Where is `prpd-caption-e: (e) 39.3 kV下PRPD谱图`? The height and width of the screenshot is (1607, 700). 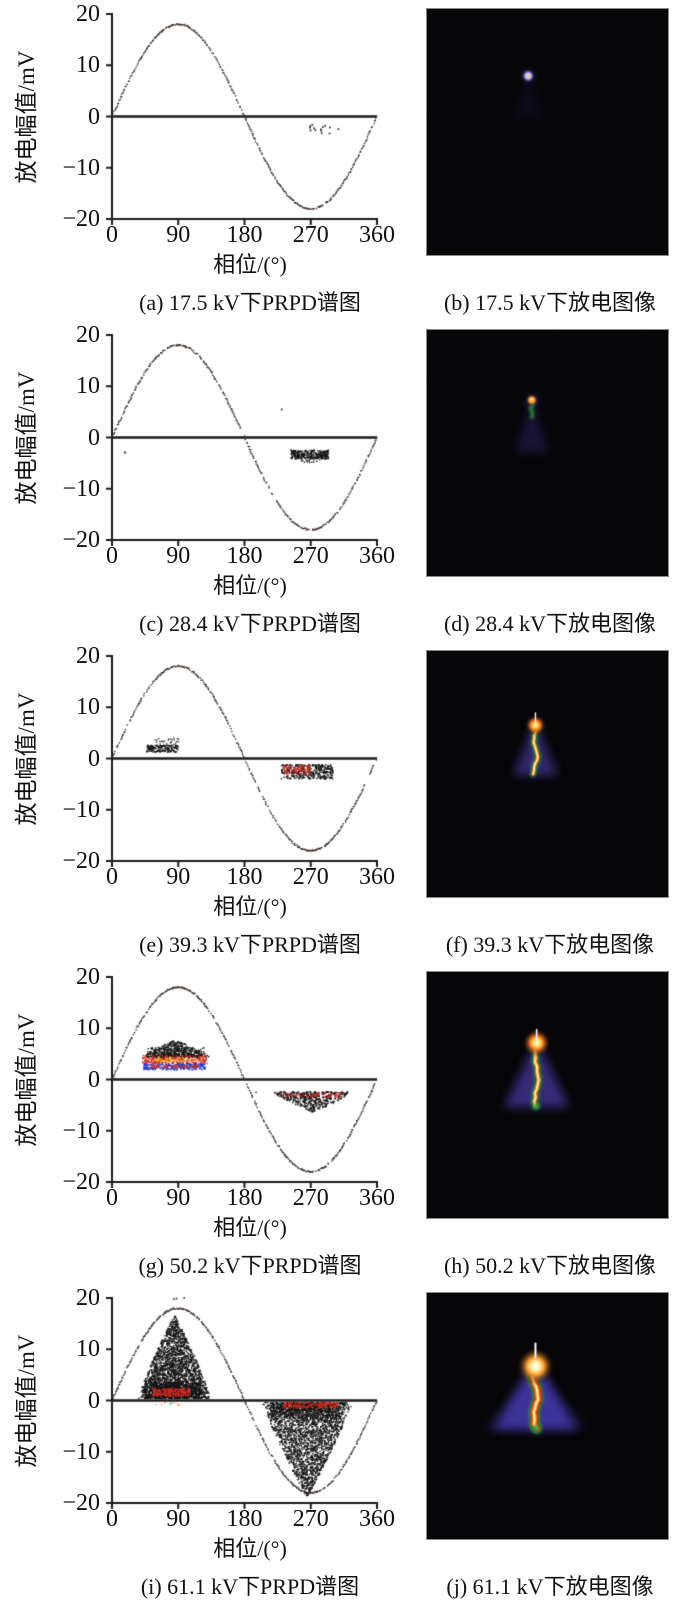
prpd-caption-e: (e) 39.3 kV下PRPD谱图 is located at coordinates (250, 944).